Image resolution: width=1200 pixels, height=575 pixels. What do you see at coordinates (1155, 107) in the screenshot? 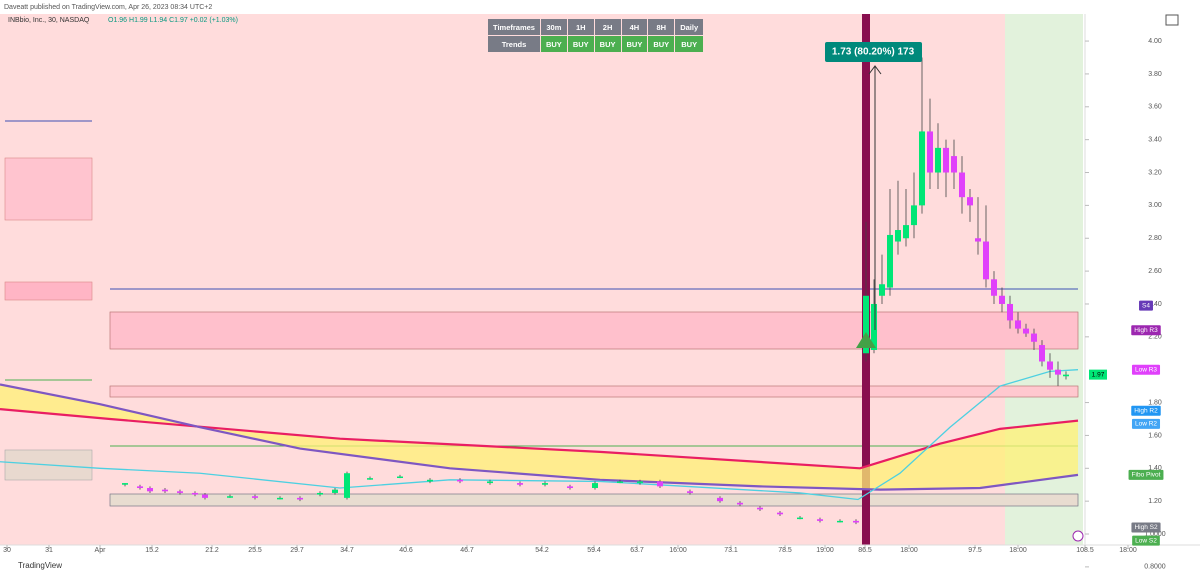
I see `y-tick-label: 3.60` at bounding box center [1155, 107].